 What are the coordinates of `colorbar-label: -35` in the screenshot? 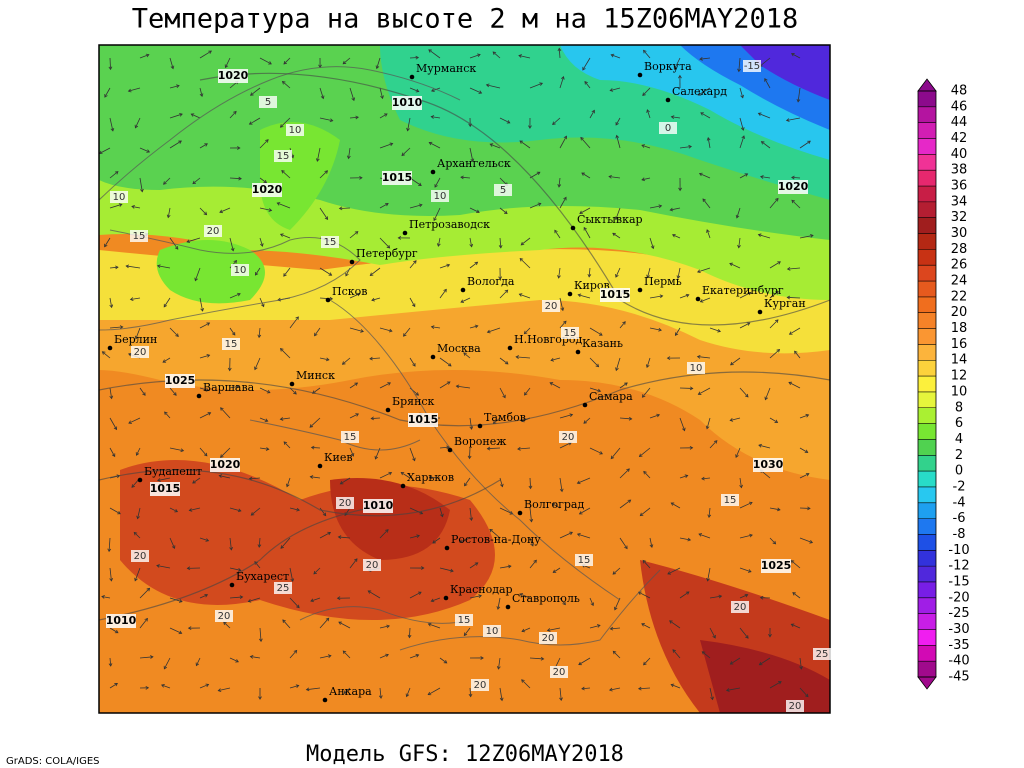 It's located at (958, 645).